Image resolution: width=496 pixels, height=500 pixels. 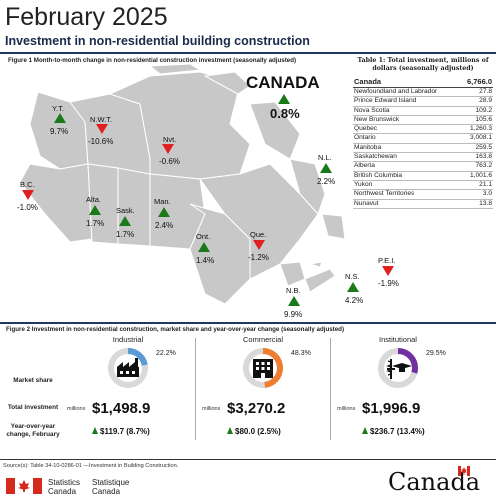 I want to click on pei-down-arrow-icon, so click(x=388, y=271).